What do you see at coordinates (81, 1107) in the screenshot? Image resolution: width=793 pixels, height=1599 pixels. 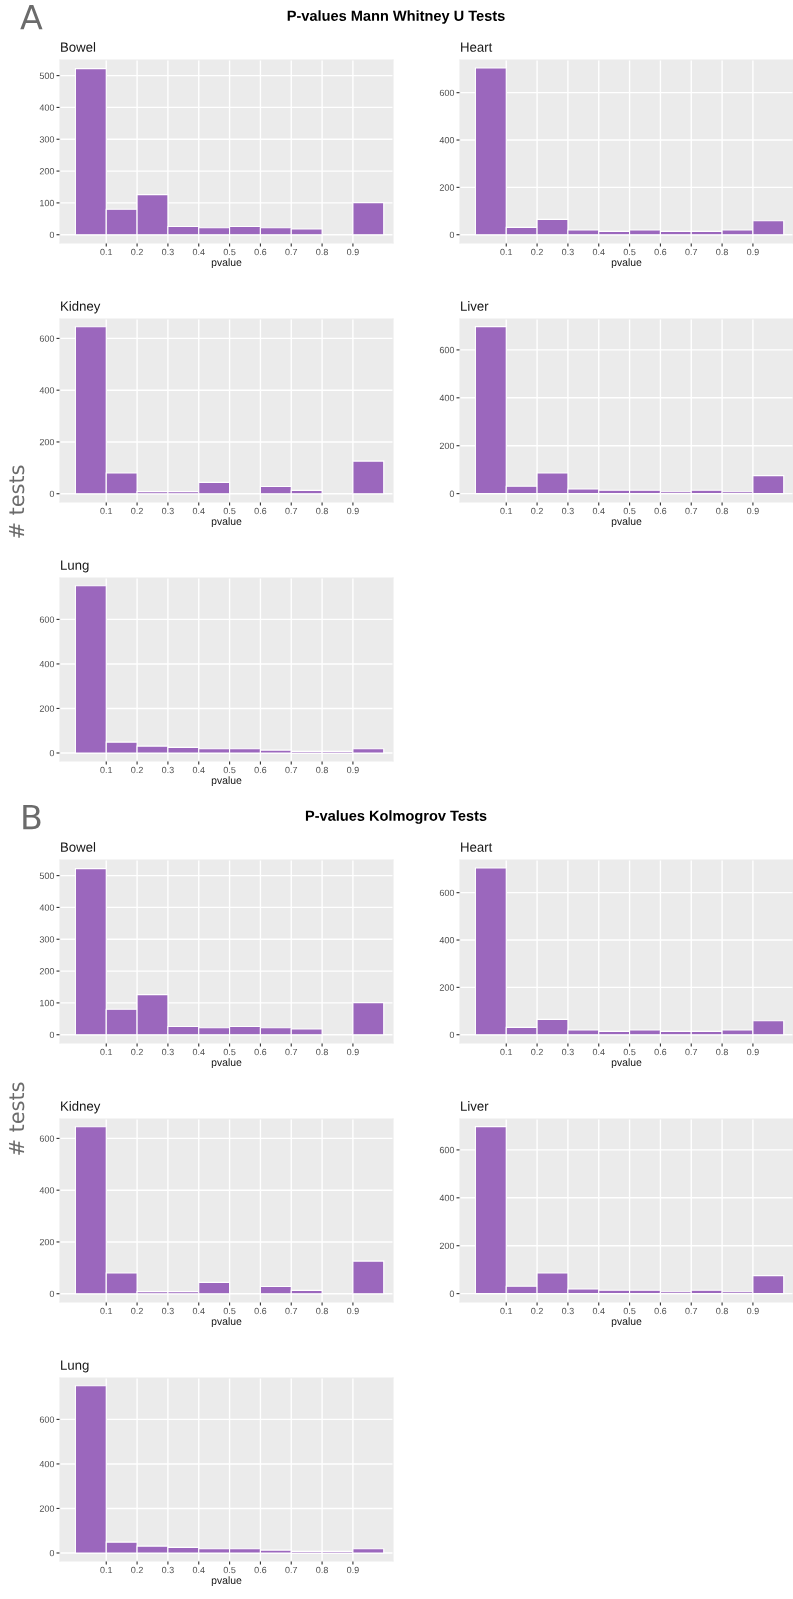 I see `chart-title: Kidney` at bounding box center [81, 1107].